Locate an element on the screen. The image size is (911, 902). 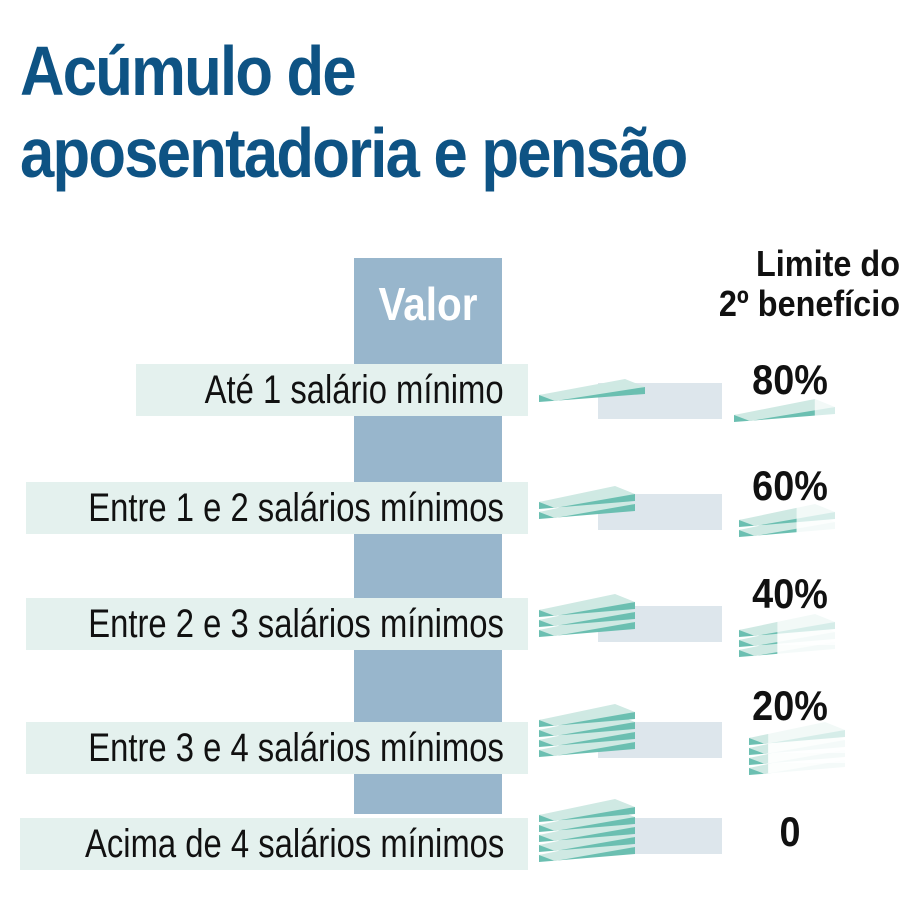
row-label: Entre 1 e 2 salários mínimos is located at coordinates (296, 508).